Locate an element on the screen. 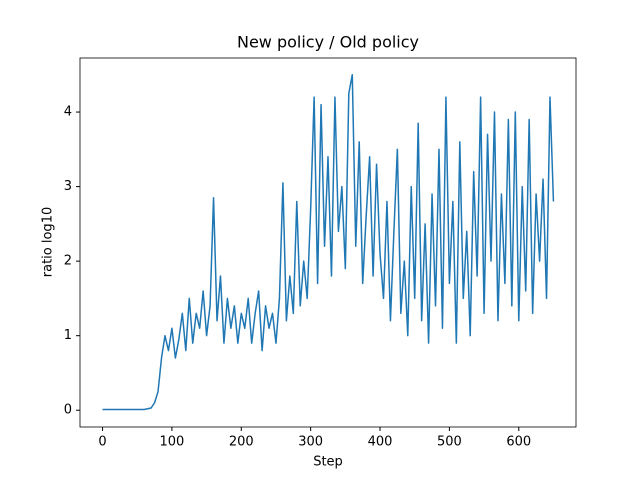  x-tick-label: 300 is located at coordinates (310, 442).